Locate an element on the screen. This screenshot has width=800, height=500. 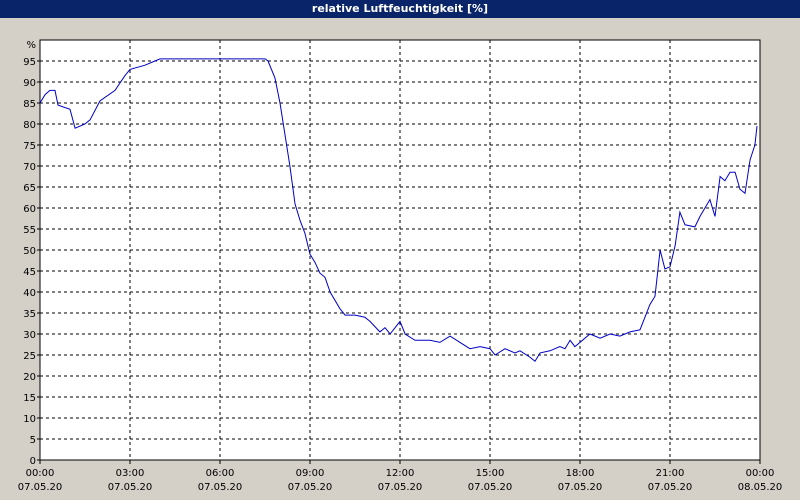
y-tick-label: 65 is located at coordinates (29, 188).